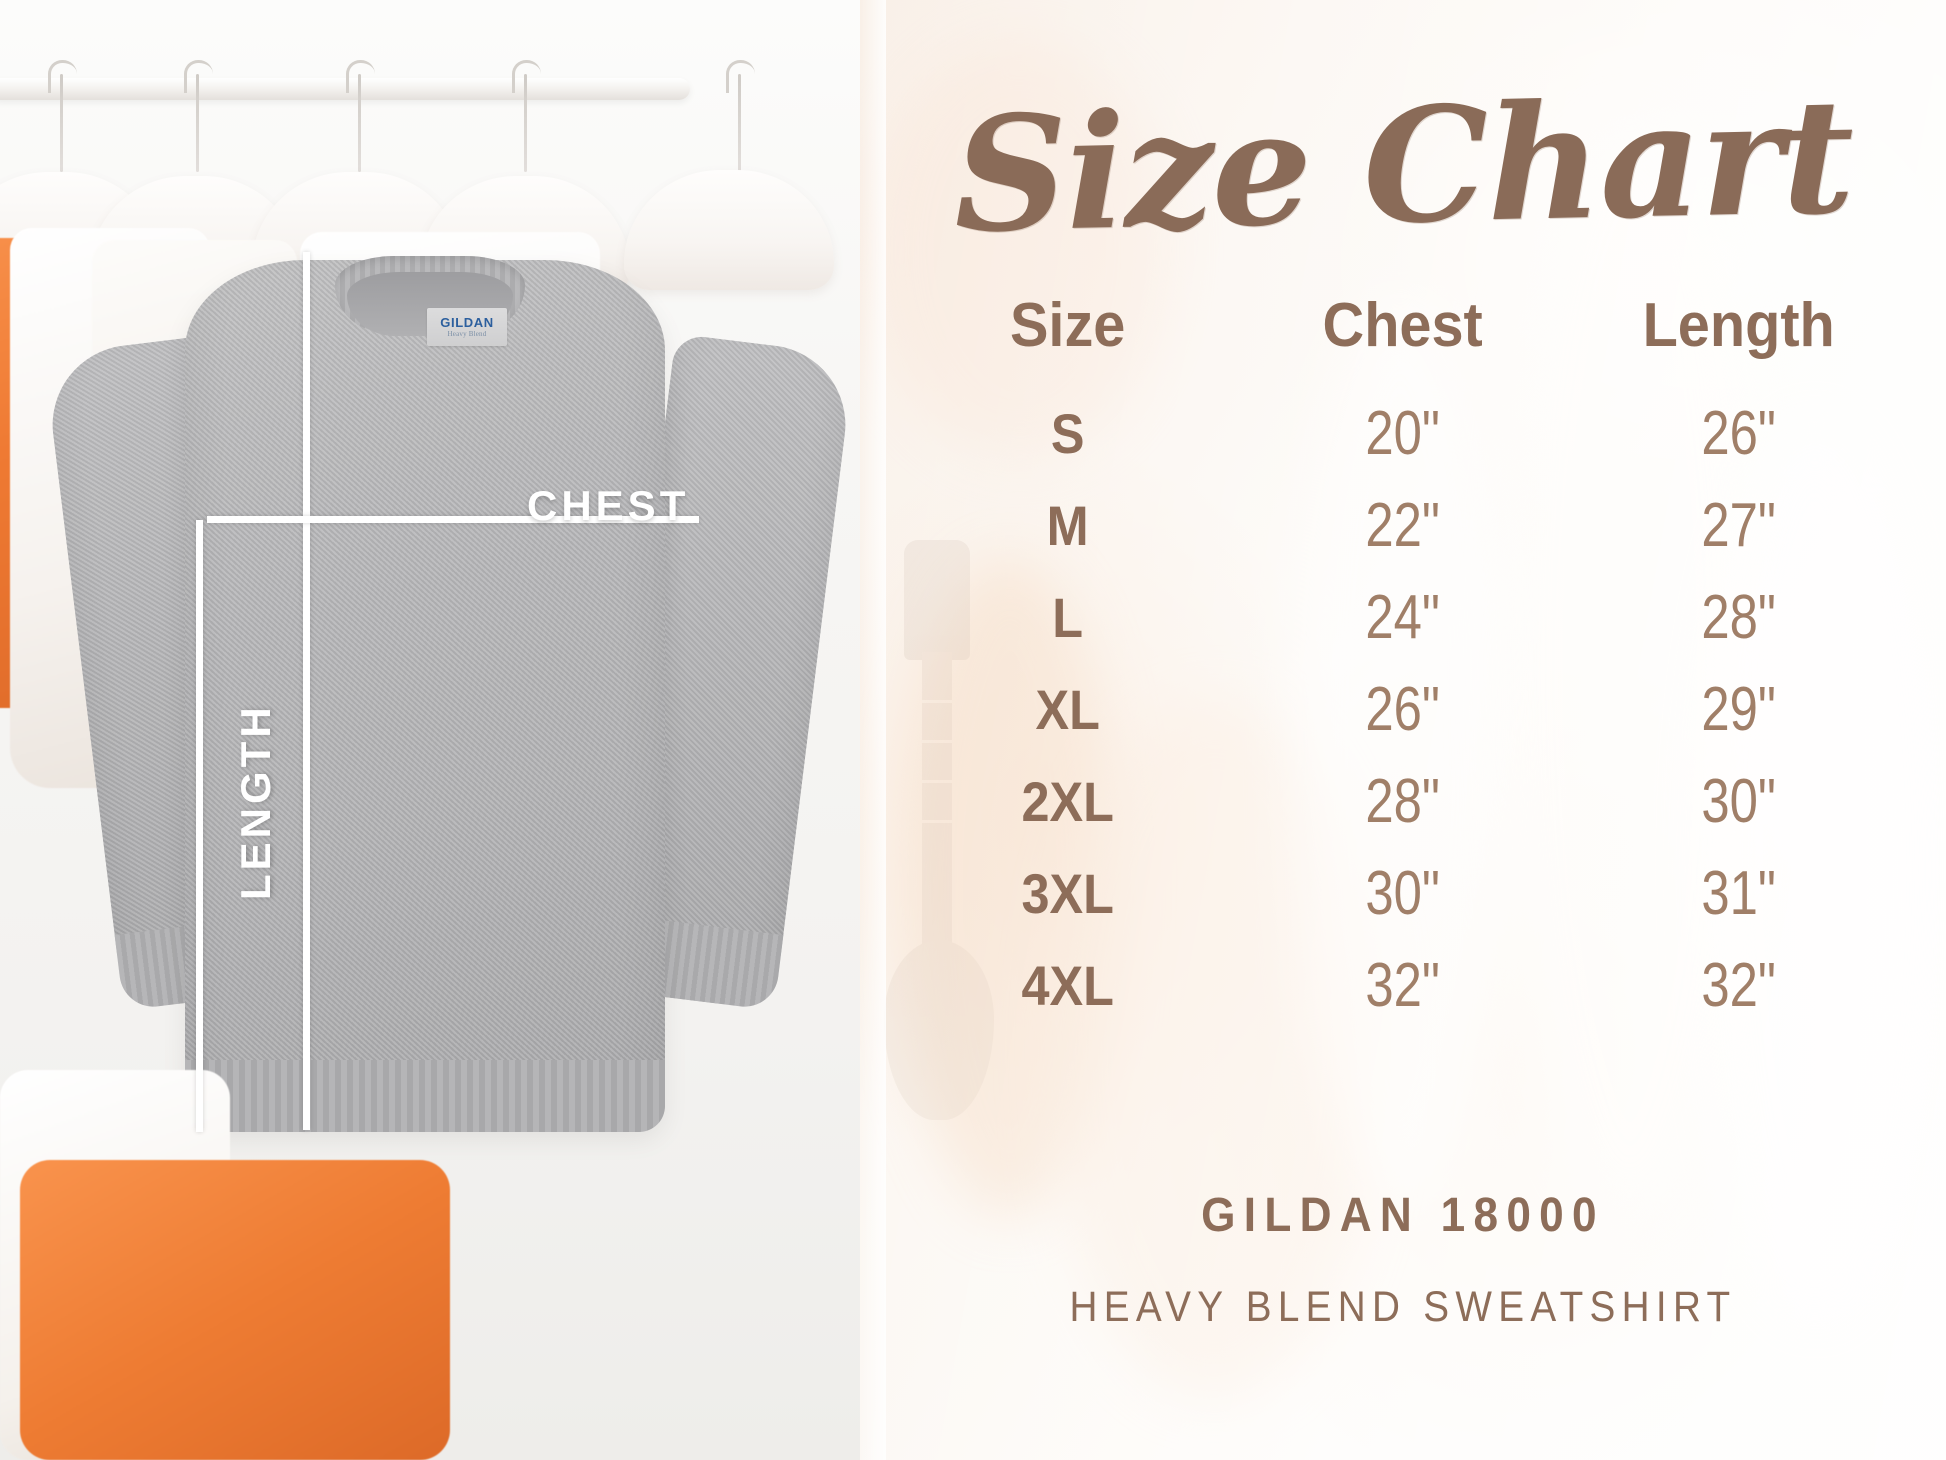 This screenshot has height=1460, width=1946. Describe the element at coordinates (1738, 617) in the screenshot. I see `cell-length: 28"` at that location.